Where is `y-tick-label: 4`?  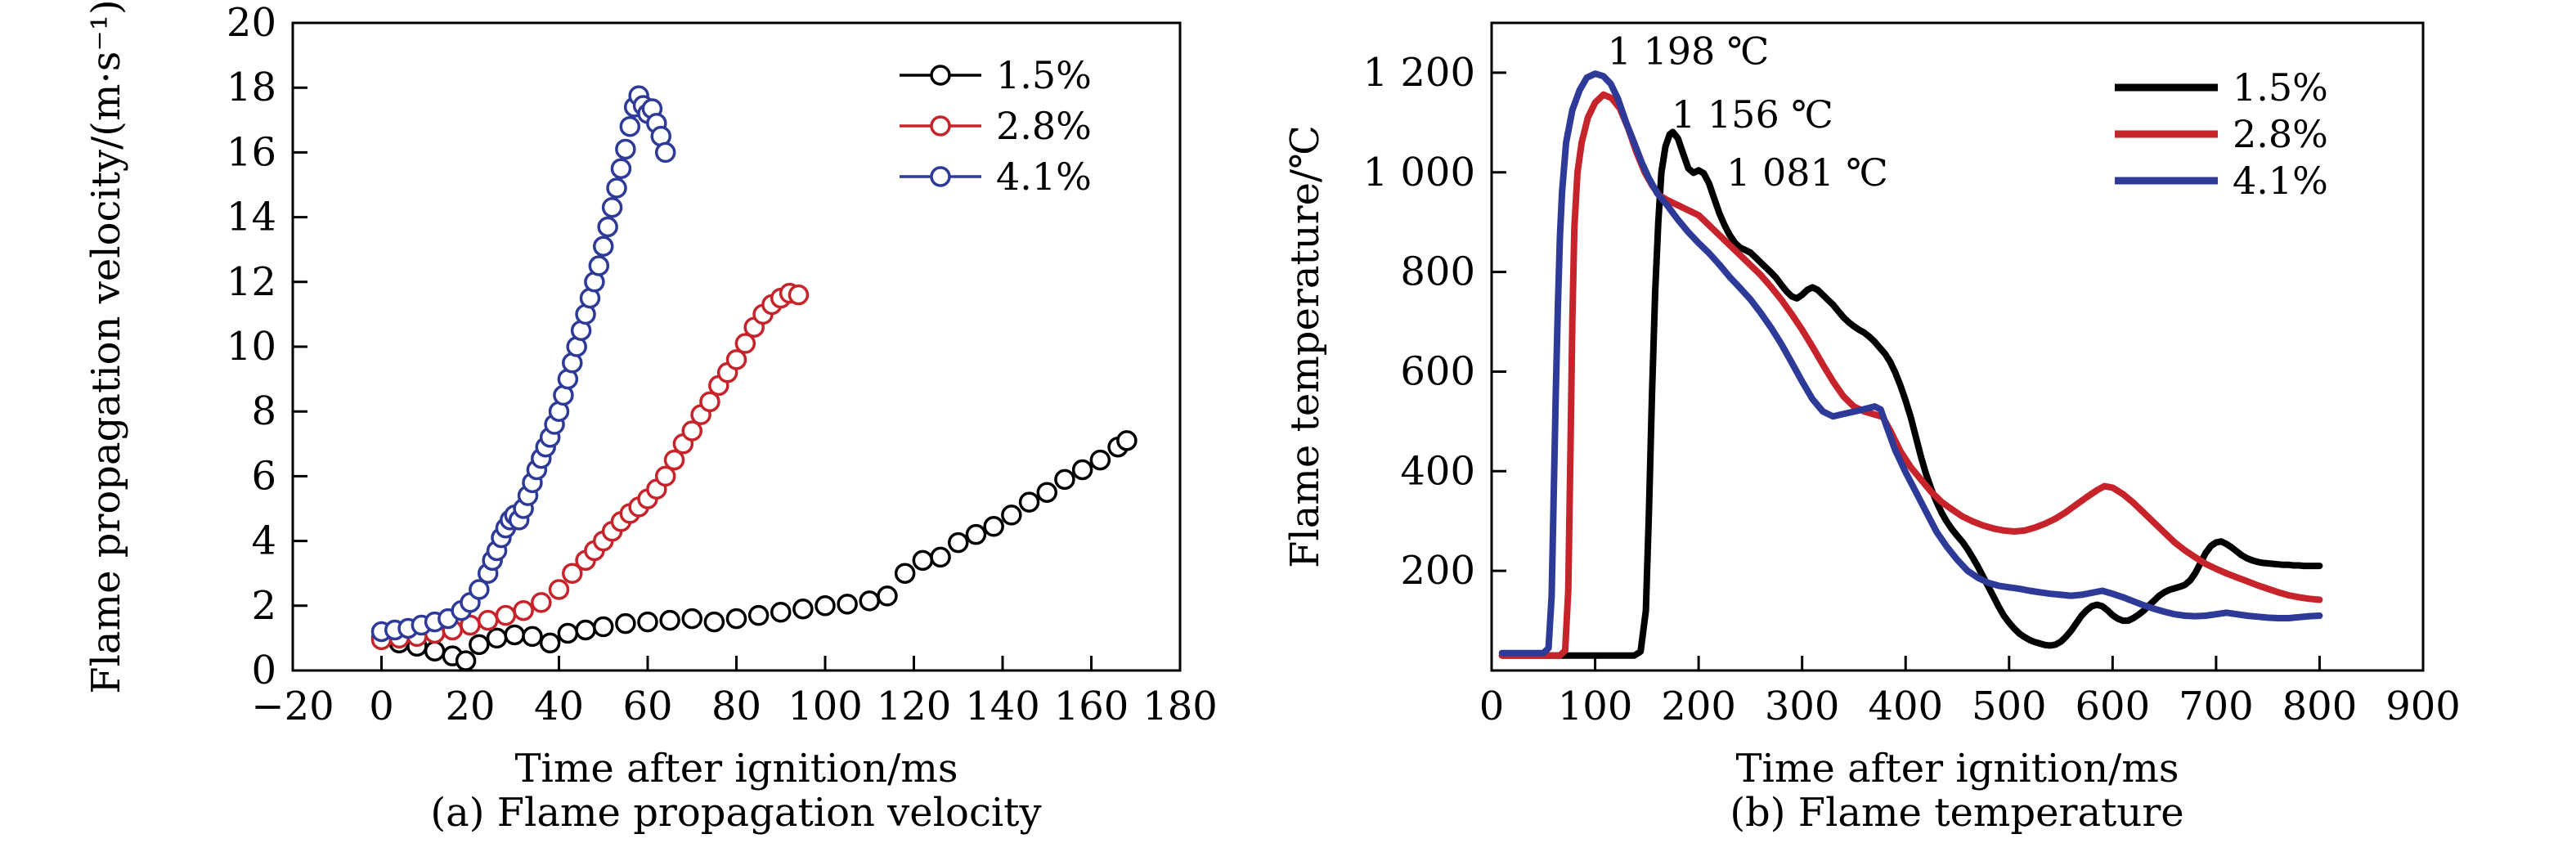
y-tick-label: 4 is located at coordinates (264, 541).